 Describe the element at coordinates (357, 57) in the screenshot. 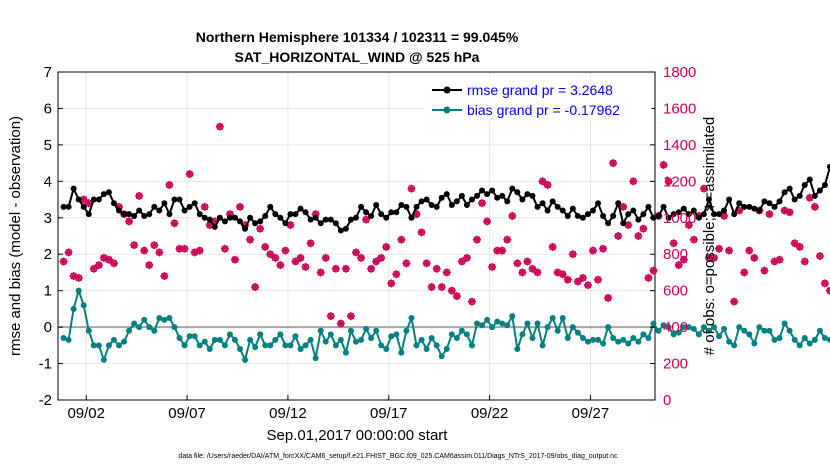

I see `chart-subtitle: SAT_HORIZONTAL_WIND @ 525 hPa` at that location.